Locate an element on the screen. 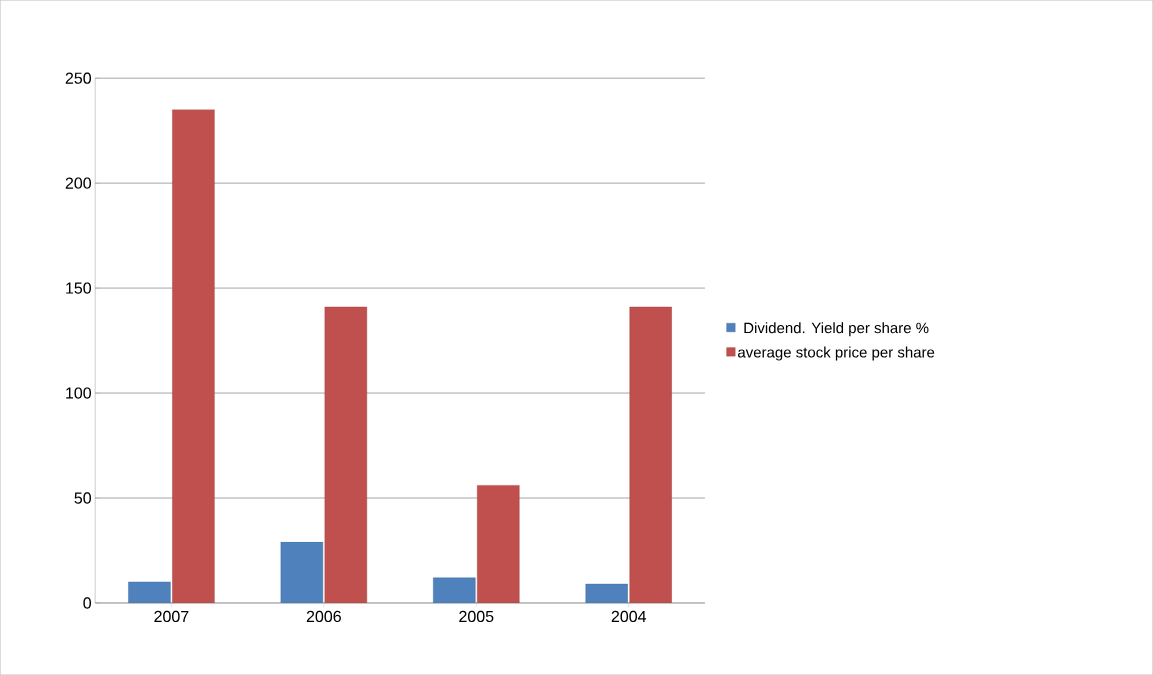 This screenshot has width=1153, height=675. y-tick-label: 200 is located at coordinates (78, 183).